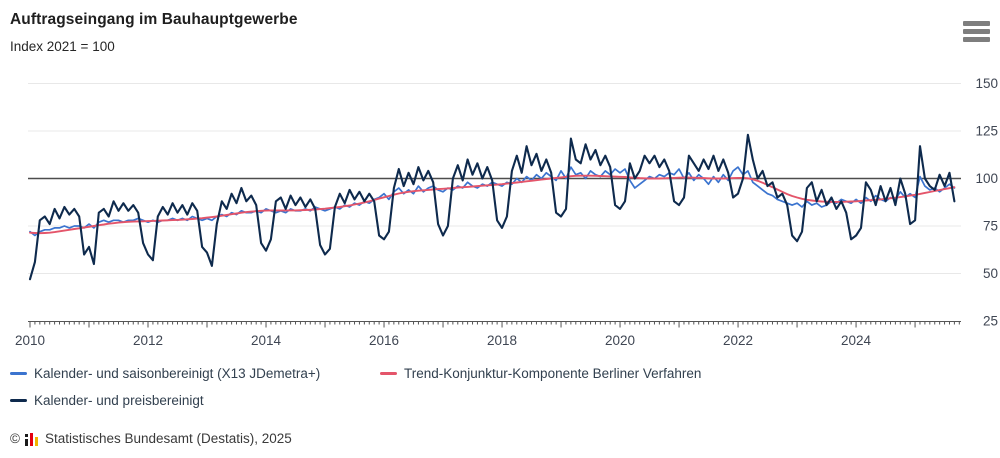  I want to click on logo-bar-black, so click(26, 442).